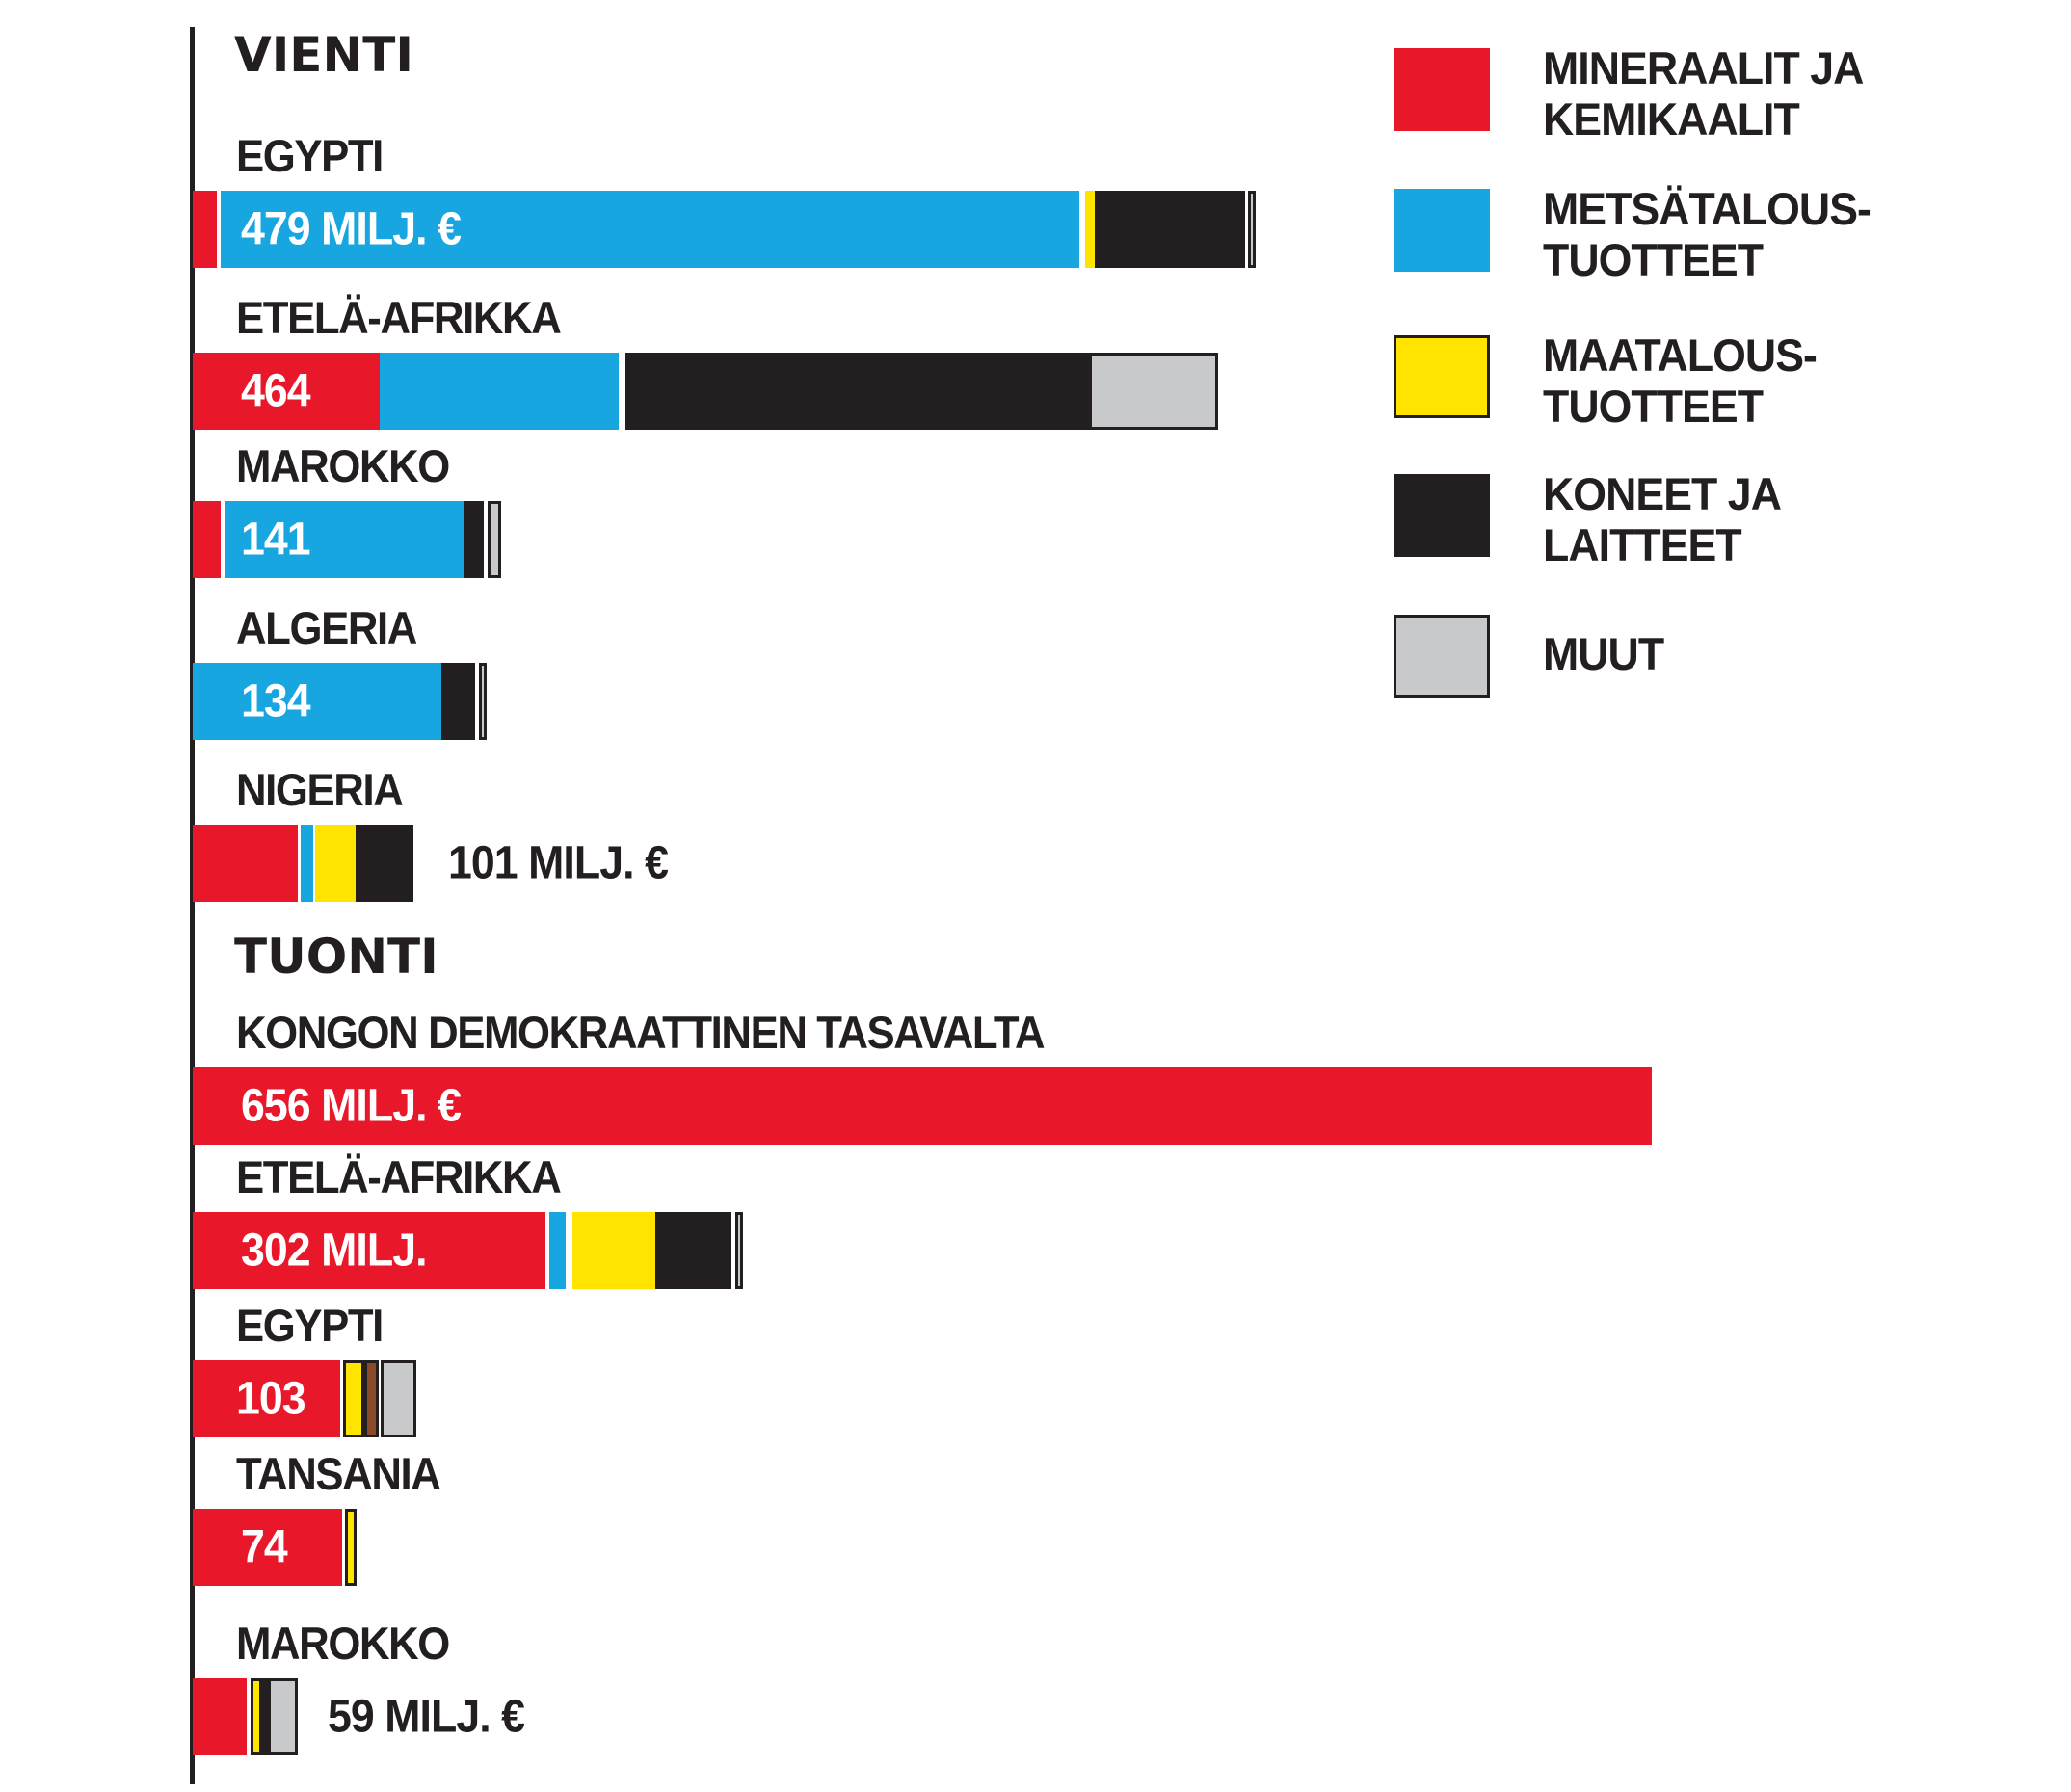 This screenshot has width=2071, height=1792. I want to click on legend-label: MAATALOUS- TUOTTEET, so click(1680, 380).